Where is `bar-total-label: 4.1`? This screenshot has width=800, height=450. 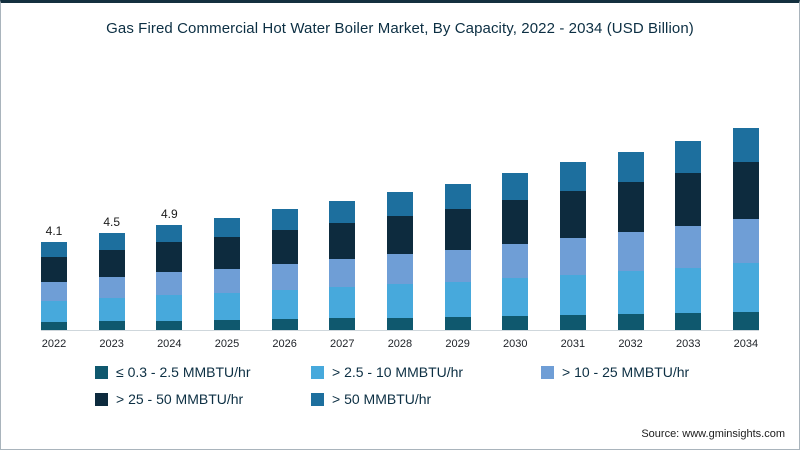
bar-total-label: 4.1 is located at coordinates (54, 230).